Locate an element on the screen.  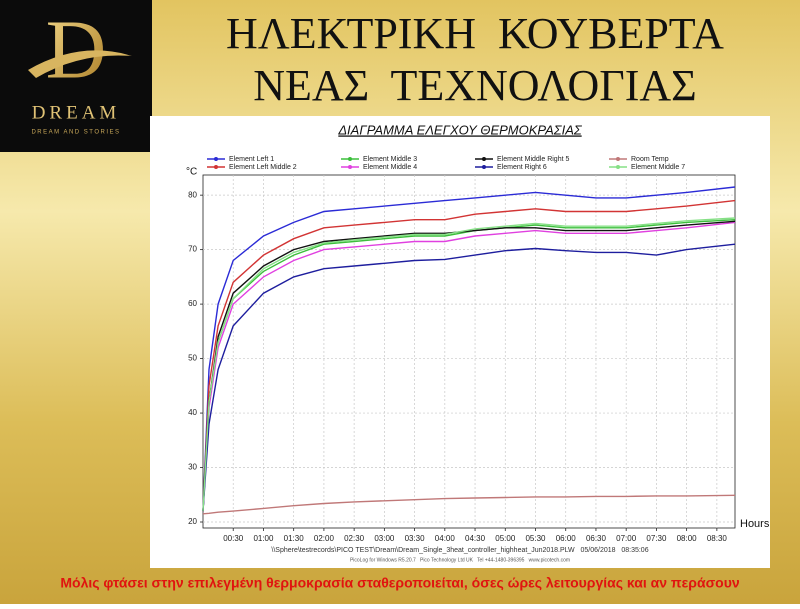
x-tick-label: 06:30 is located at coordinates (596, 538).